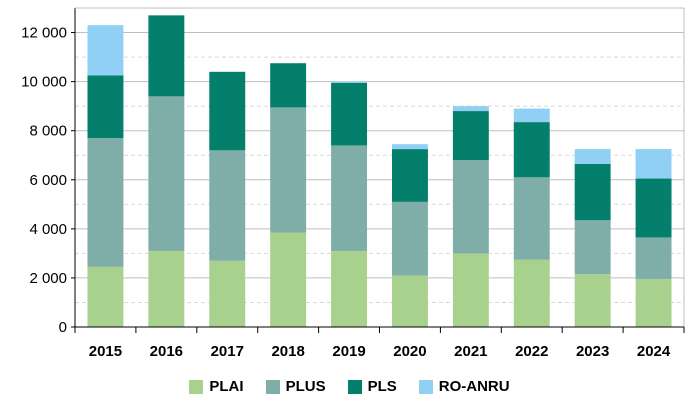 Image resolution: width=699 pixels, height=406 pixels. I want to click on bar-plai-2020, so click(409, 301).